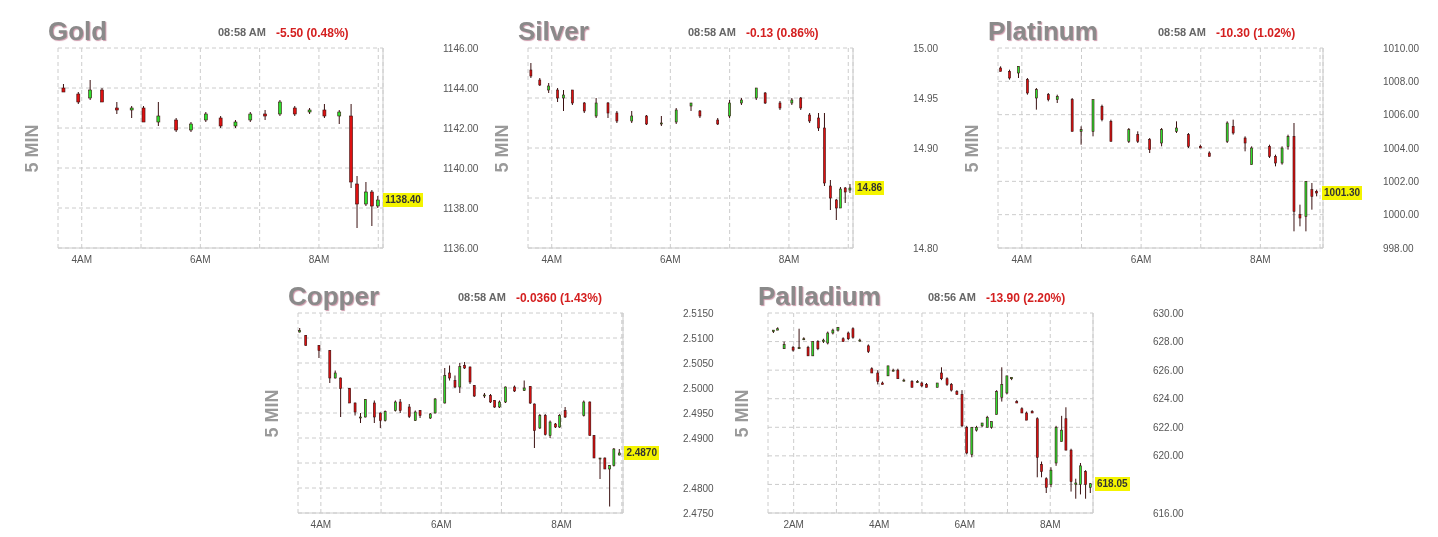 Image resolution: width=1438 pixels, height=537 pixels. I want to click on y-tick-label: 1010.00, so click(1401, 48).